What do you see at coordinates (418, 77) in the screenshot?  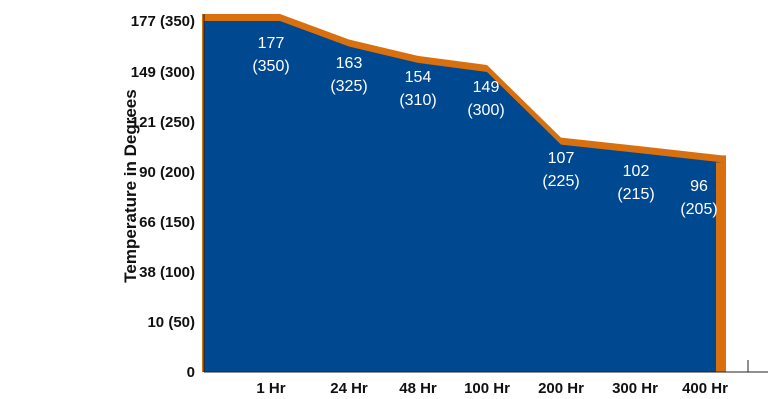 I see `data-label-value: 154` at bounding box center [418, 77].